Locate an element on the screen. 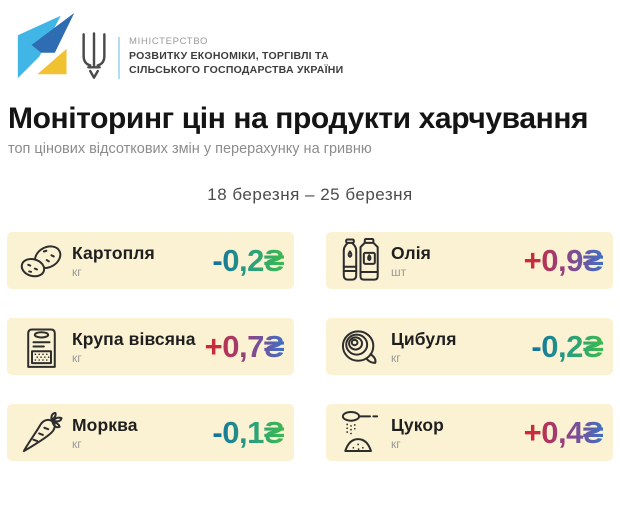  date-range: 18 березня – 25 березня is located at coordinates (310, 195).